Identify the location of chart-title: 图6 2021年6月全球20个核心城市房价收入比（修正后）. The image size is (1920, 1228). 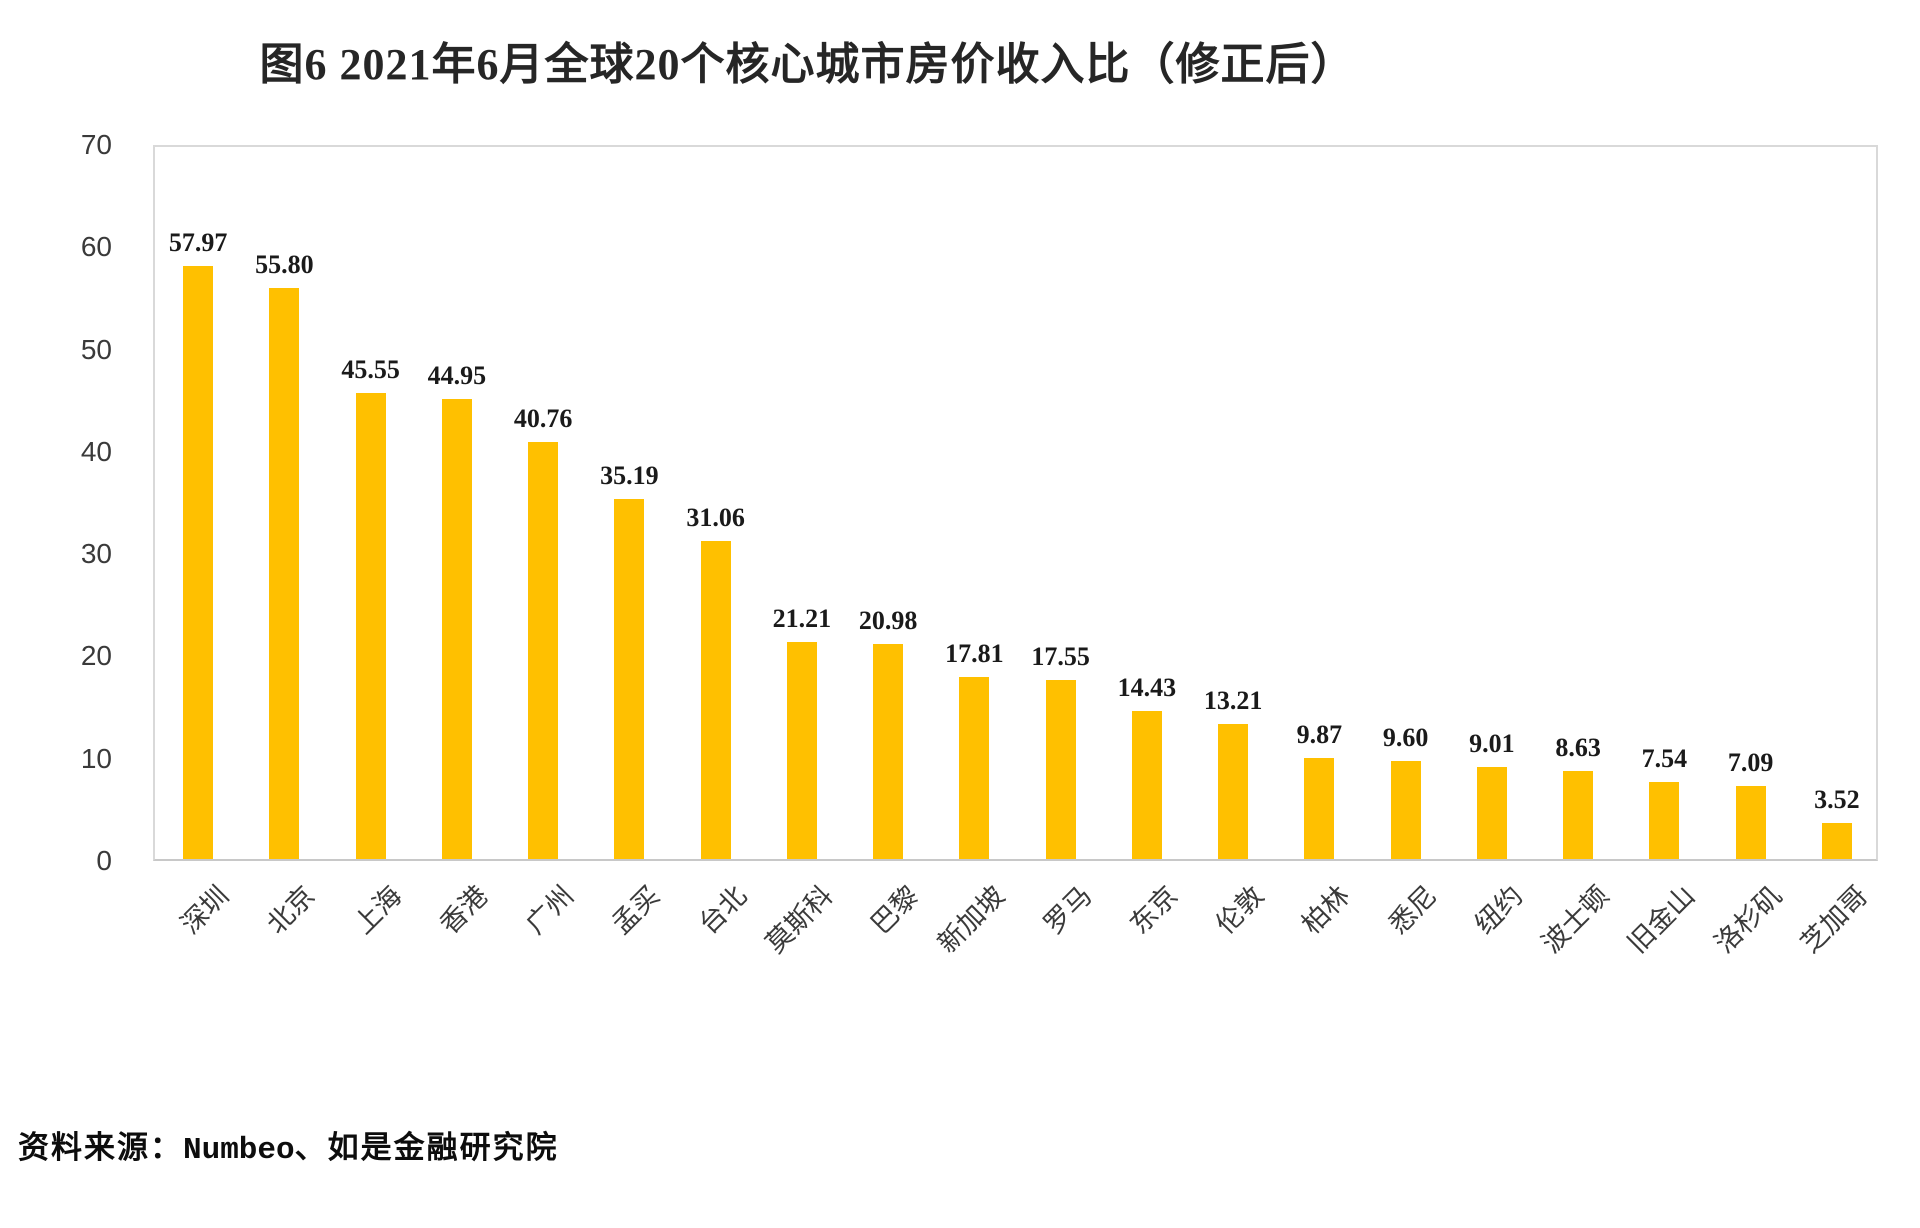
(807, 64).